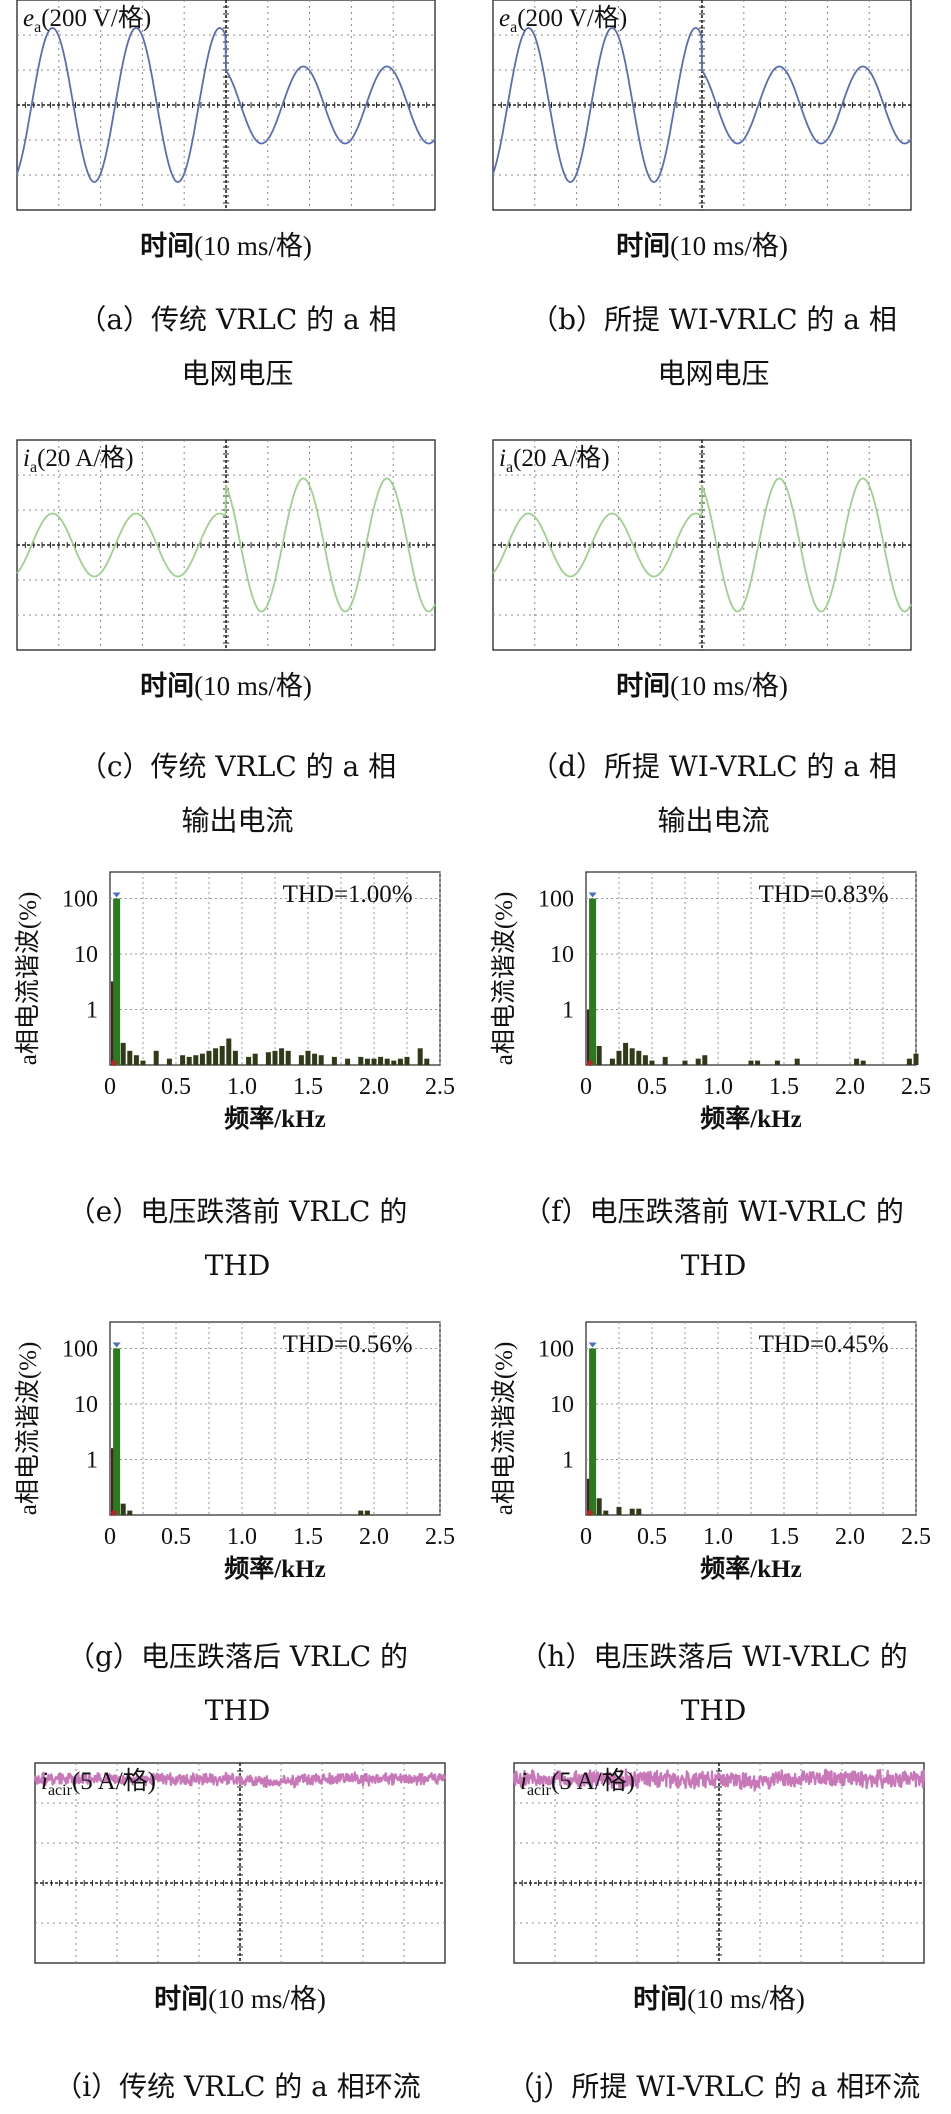 This screenshot has height=2114, width=951. Describe the element at coordinates (237, 820) in the screenshot. I see `caption-c-line2: 输出电流` at that location.